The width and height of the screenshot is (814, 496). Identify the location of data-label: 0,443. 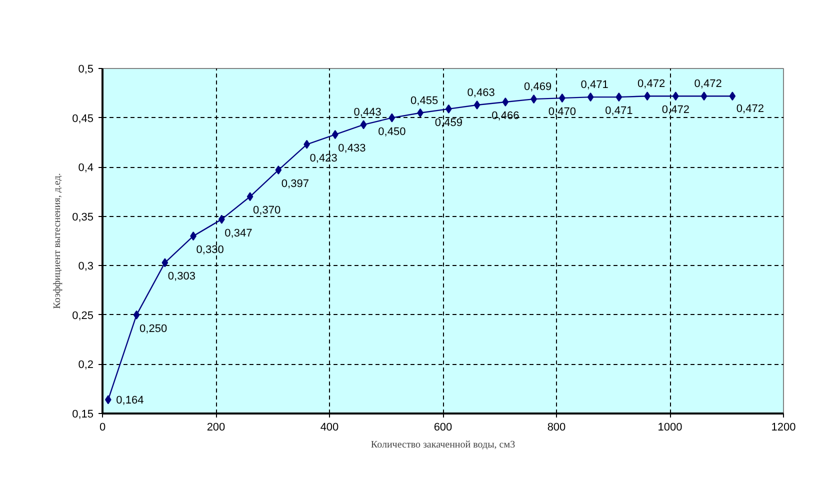
(368, 112).